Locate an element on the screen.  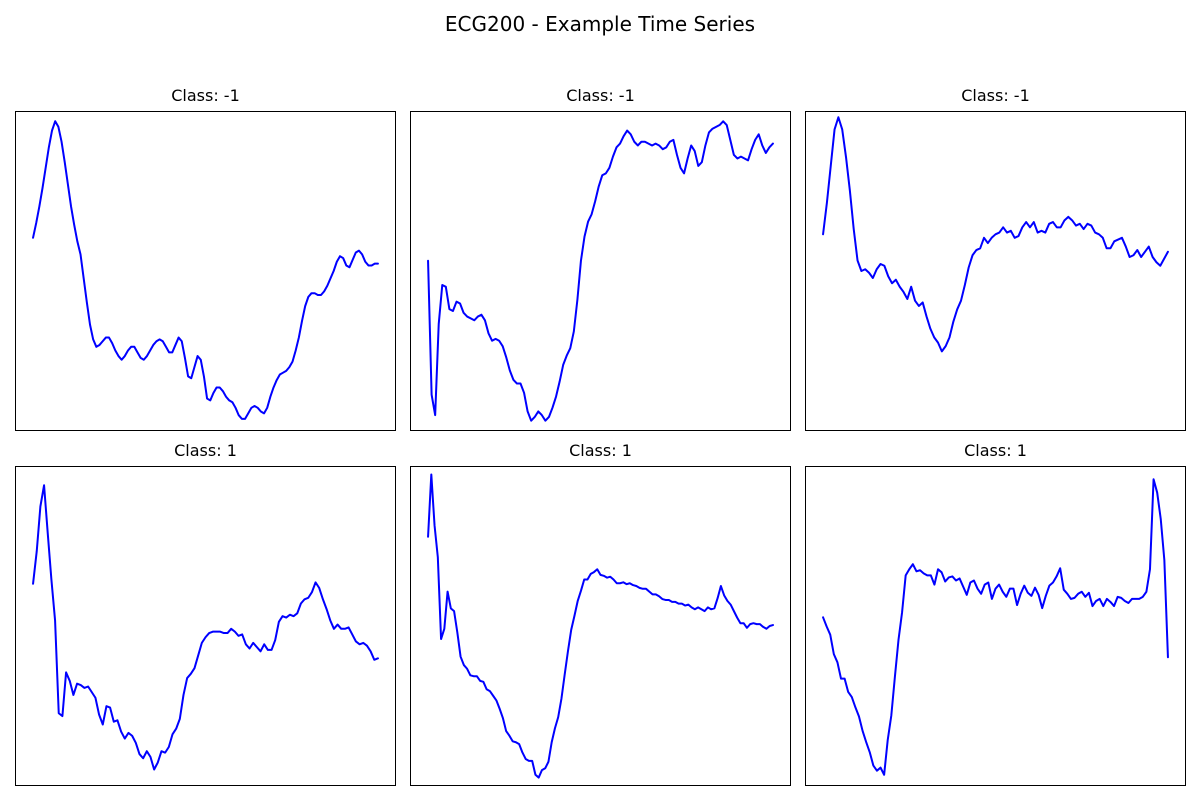
subplot-1: Class: -1 is located at coordinates (205, 258).